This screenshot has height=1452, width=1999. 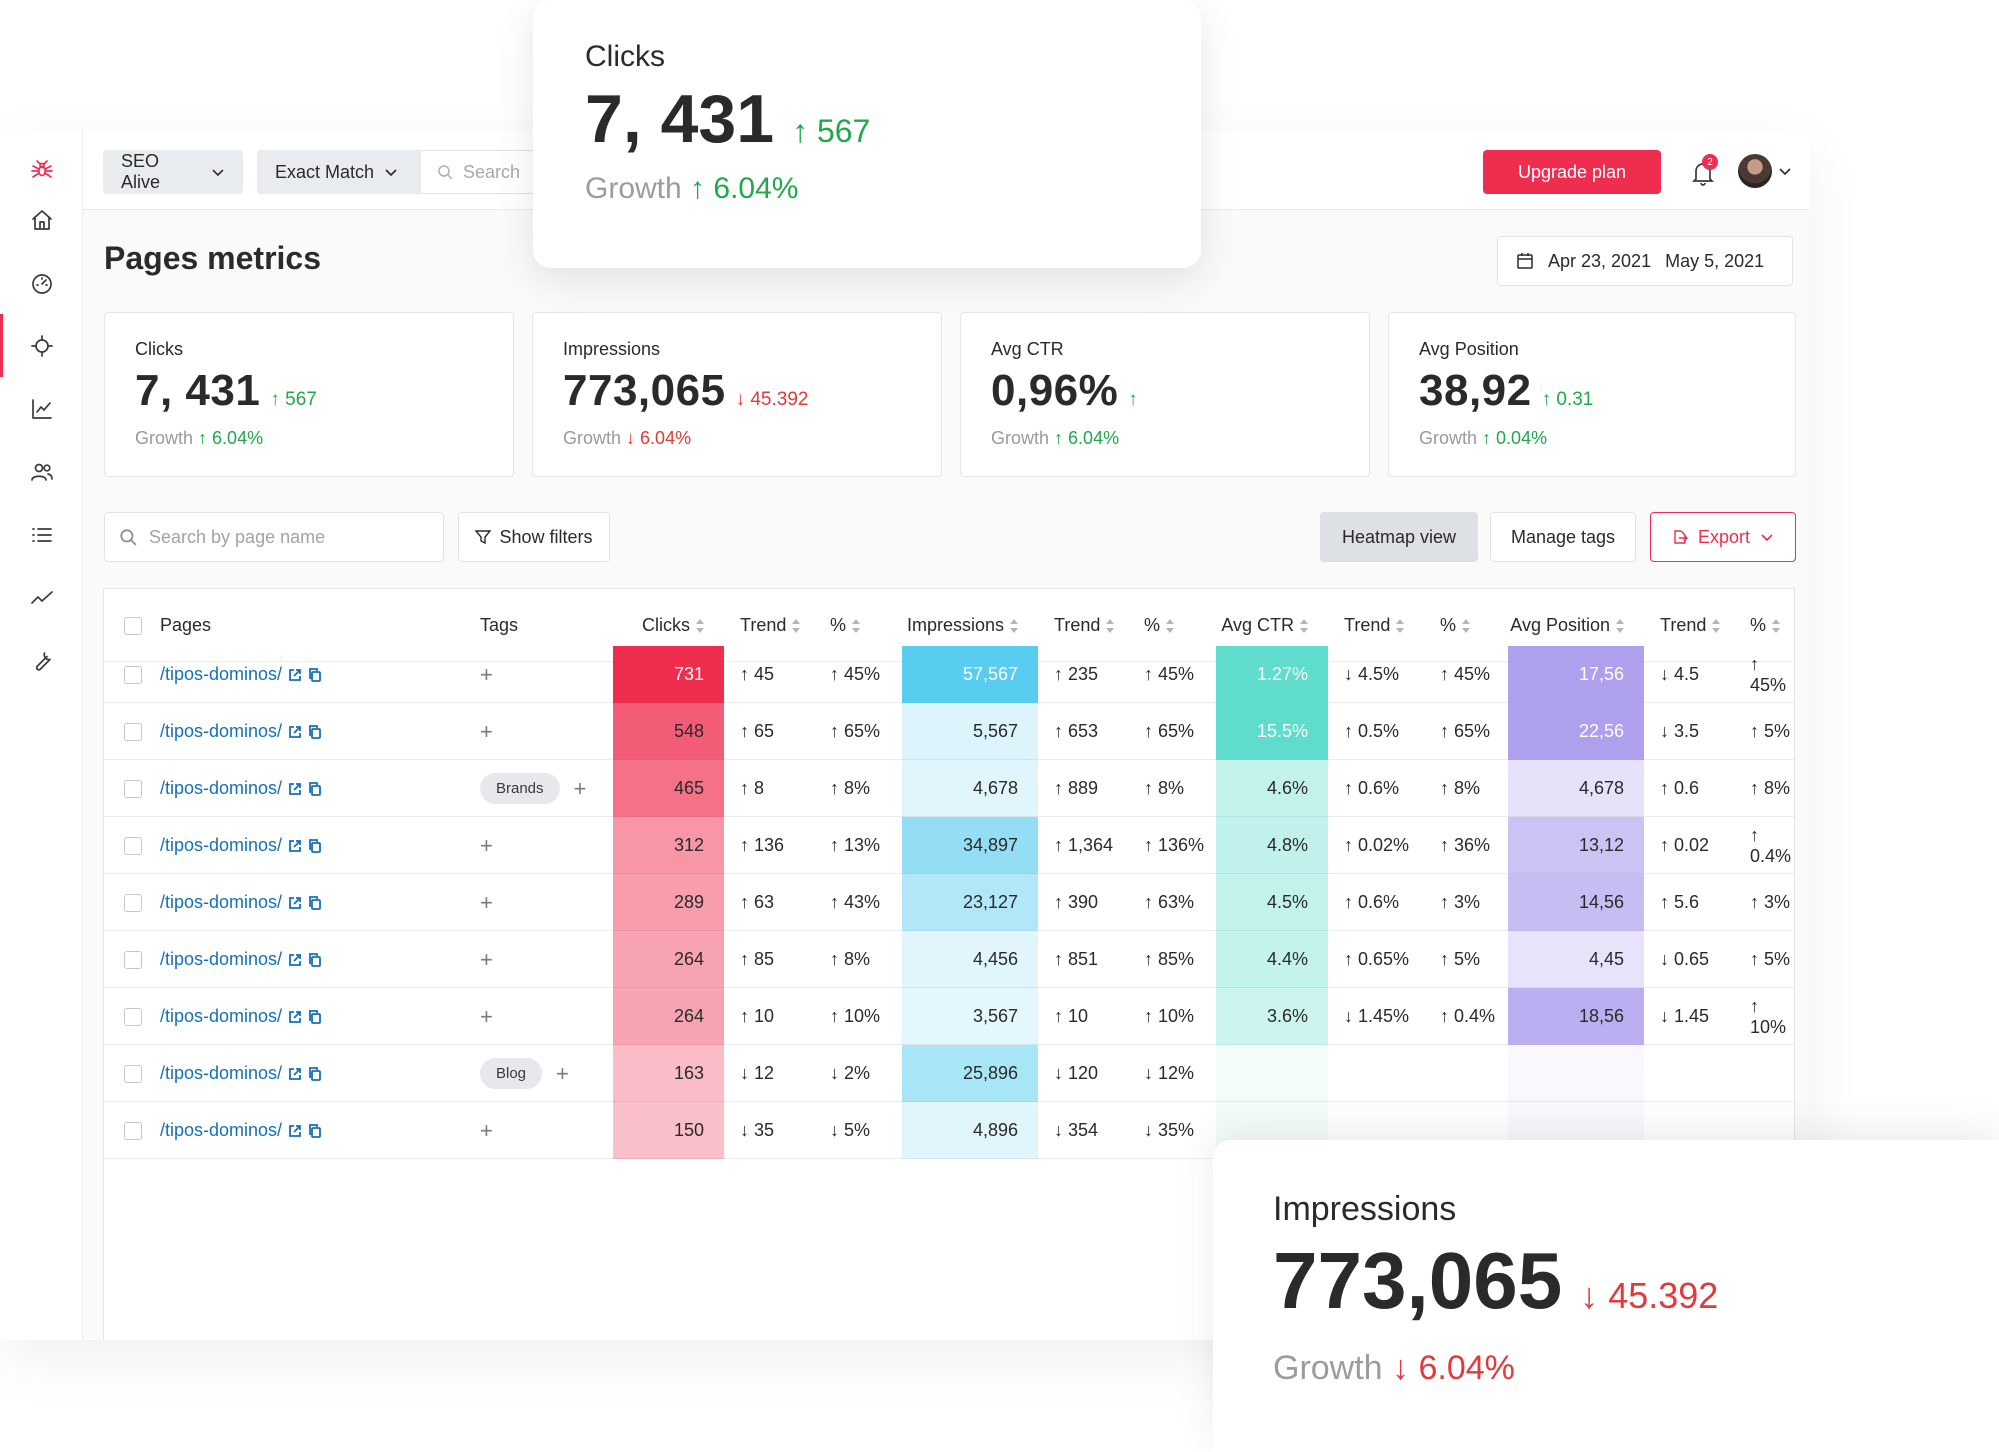 I want to click on column-header: Impressions, so click(x=970, y=625).